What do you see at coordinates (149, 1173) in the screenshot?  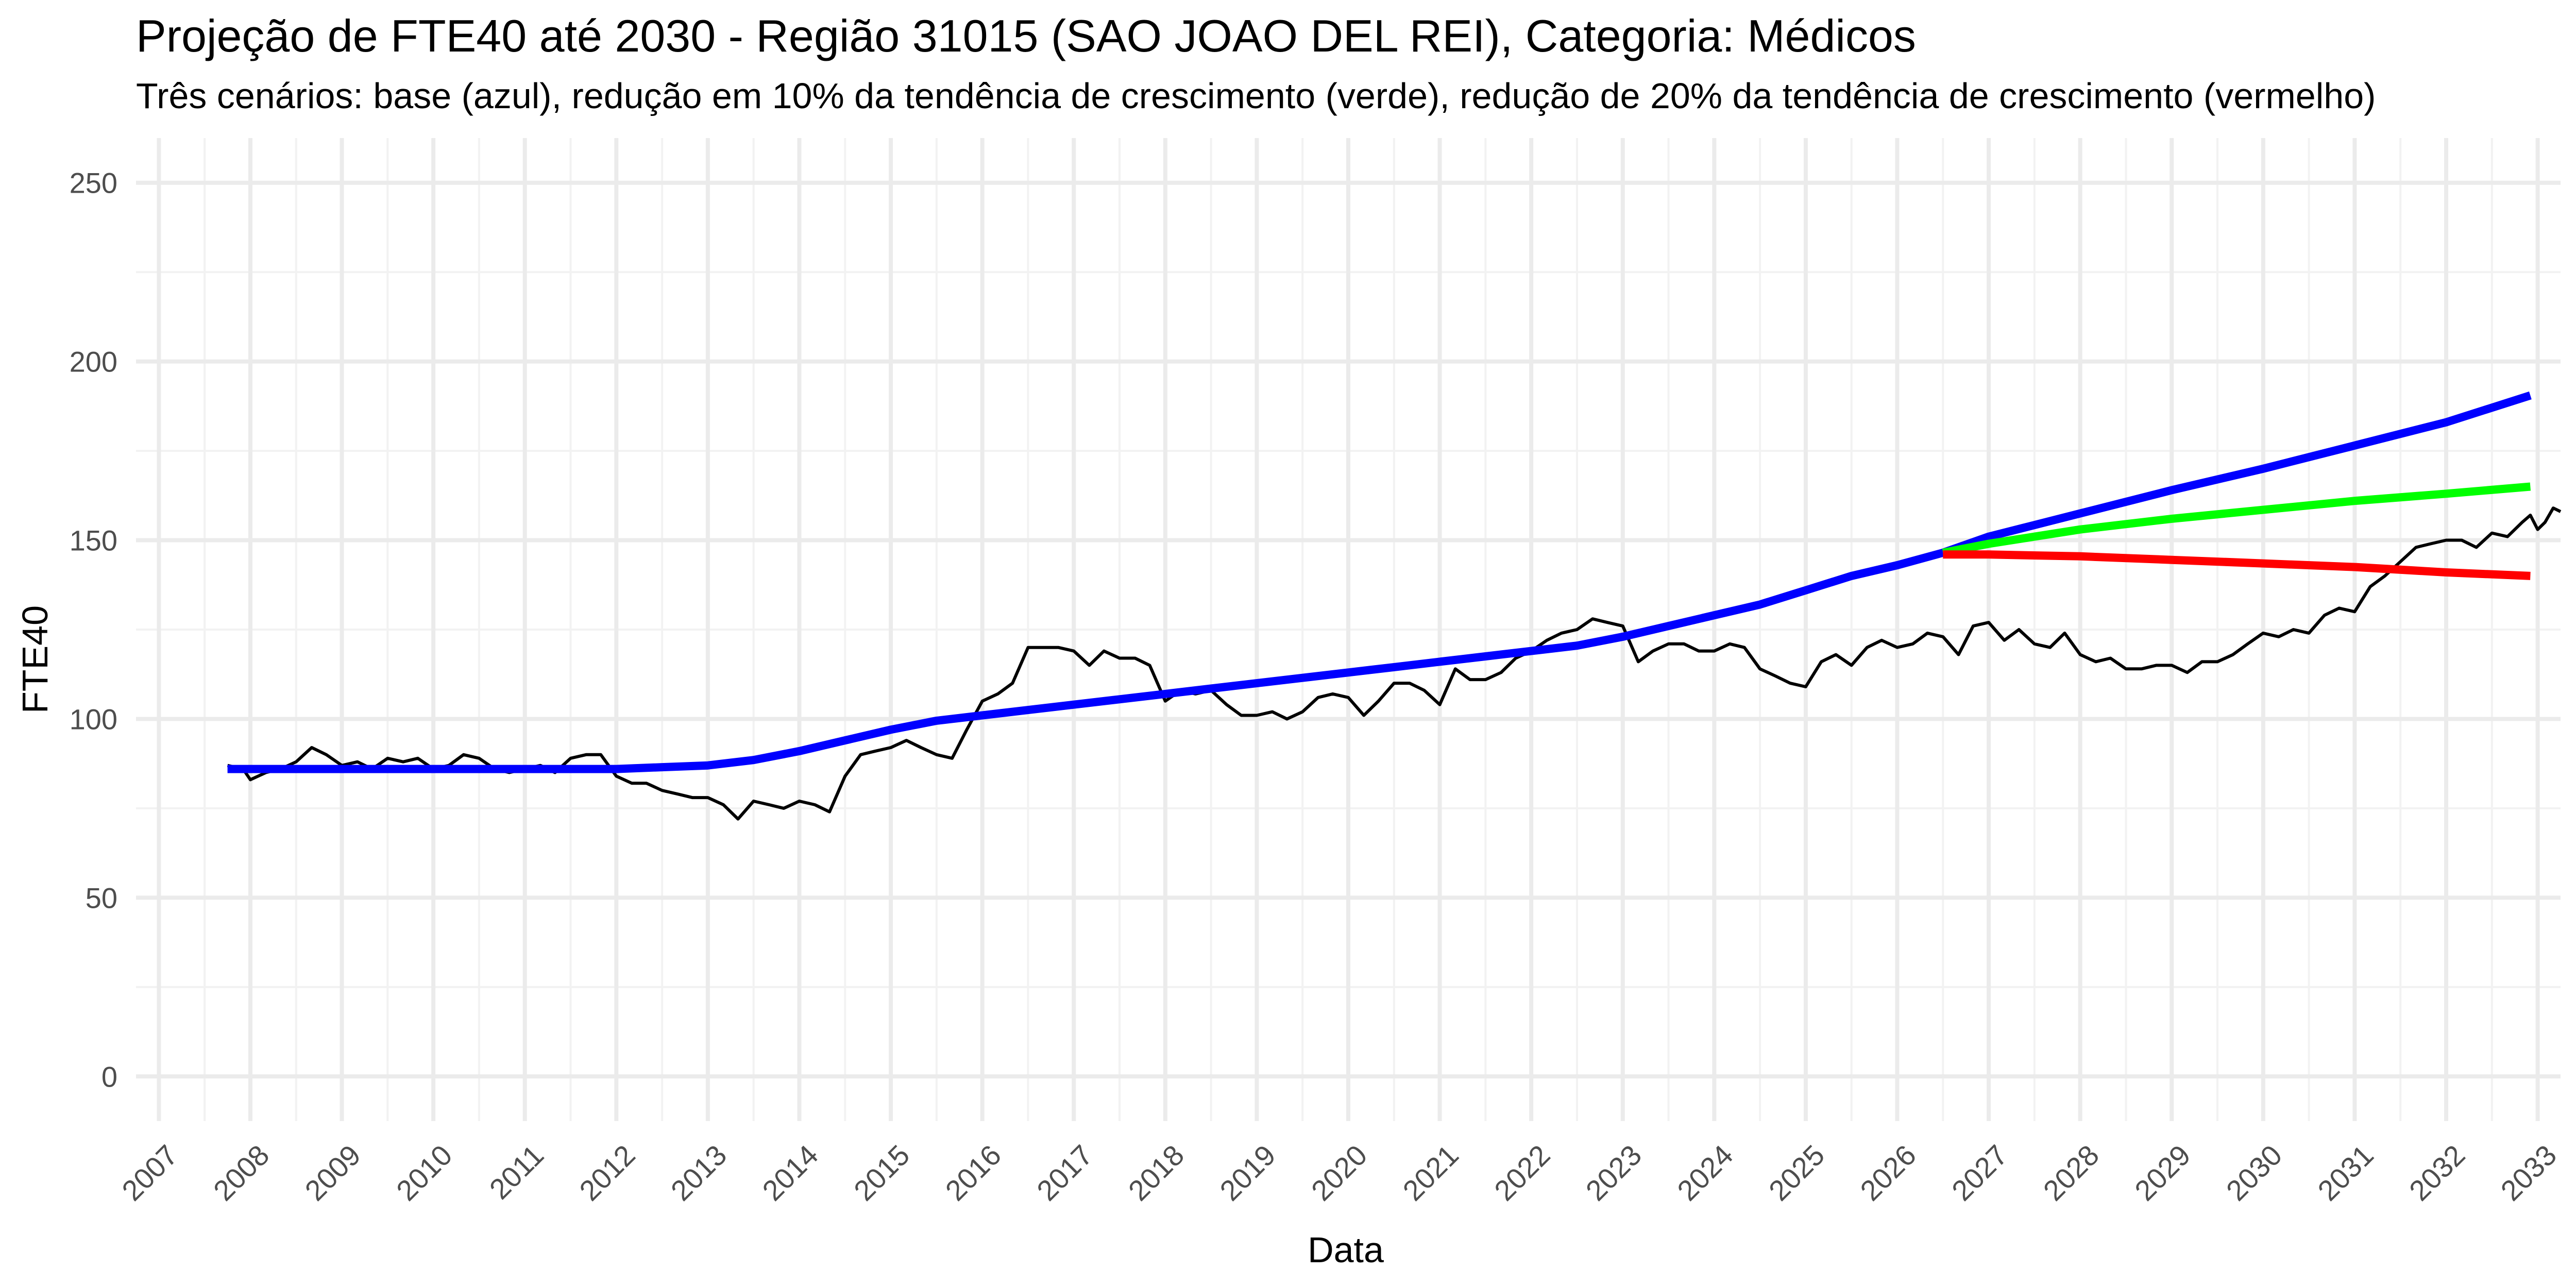 I see `x-tick-label: 2007` at bounding box center [149, 1173].